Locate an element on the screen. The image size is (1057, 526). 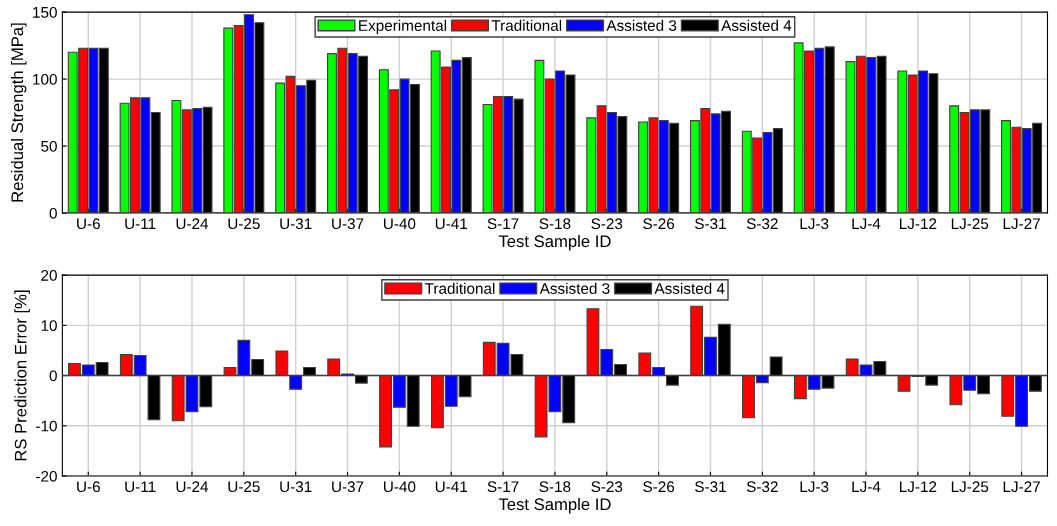
y-tick-label: 10 is located at coordinates (49, 326).